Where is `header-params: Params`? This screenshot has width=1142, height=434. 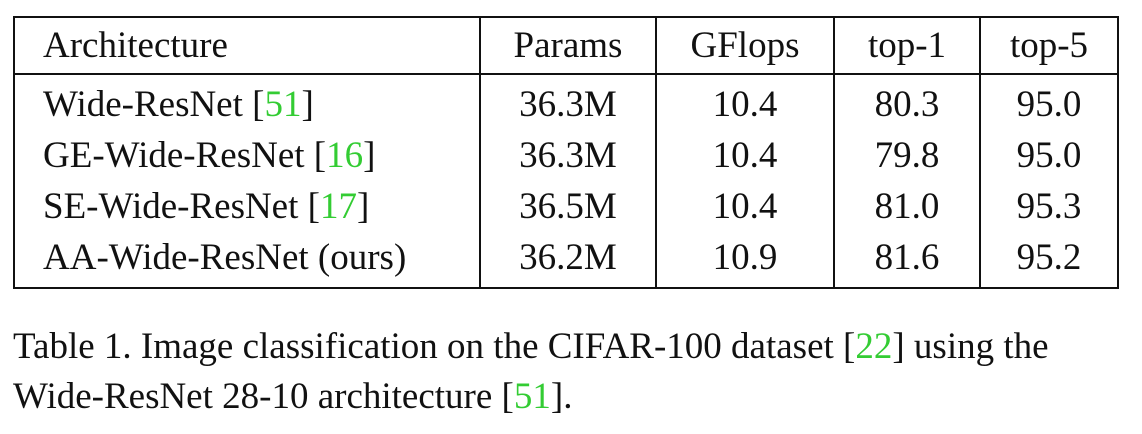 header-params: Params is located at coordinates (567, 46).